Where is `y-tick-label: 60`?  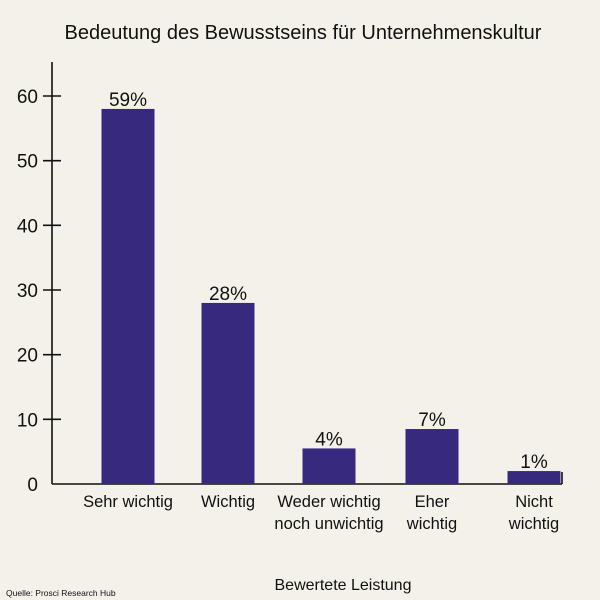 y-tick-label: 60 is located at coordinates (27, 97).